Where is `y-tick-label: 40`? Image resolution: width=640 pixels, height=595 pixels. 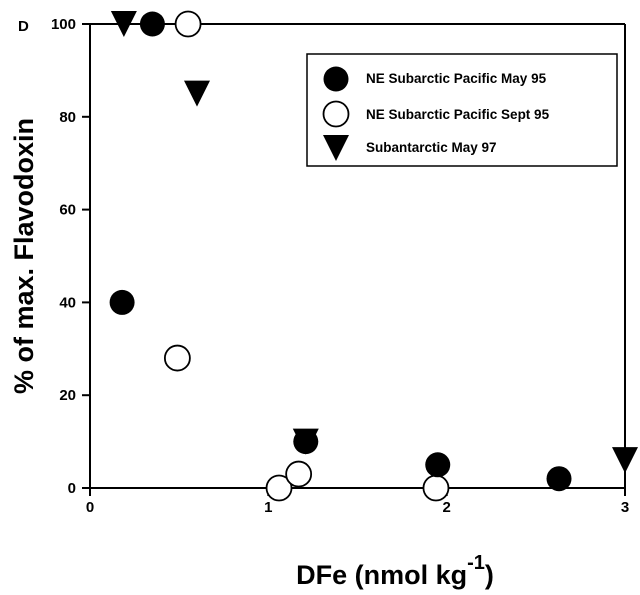 y-tick-label: 40 is located at coordinates (67, 302).